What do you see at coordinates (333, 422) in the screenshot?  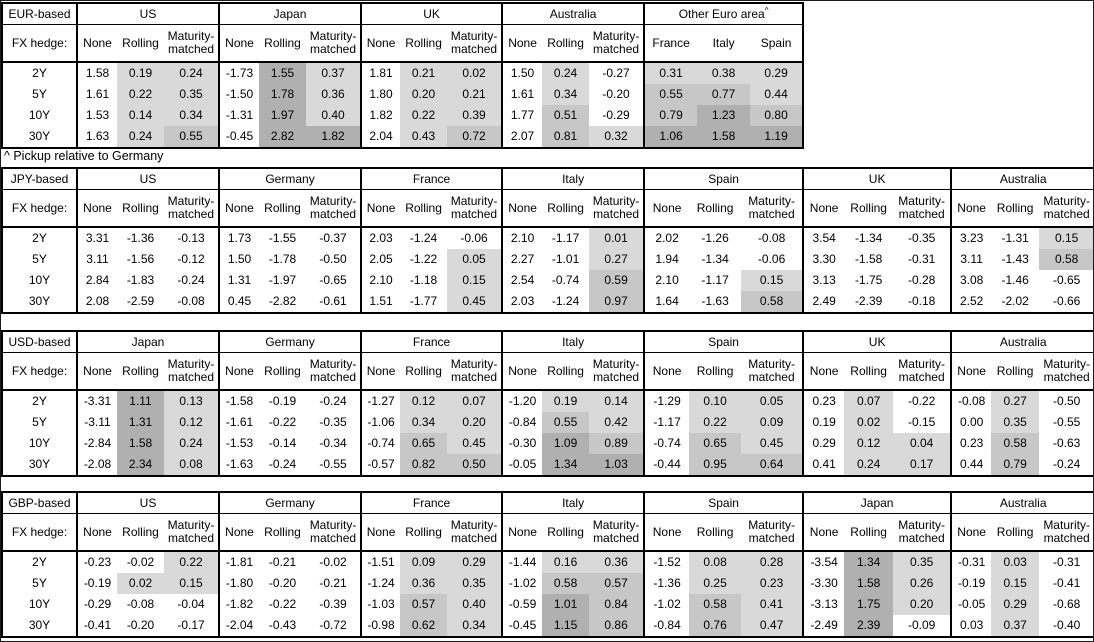 I see `value-cell: -0.35` at bounding box center [333, 422].